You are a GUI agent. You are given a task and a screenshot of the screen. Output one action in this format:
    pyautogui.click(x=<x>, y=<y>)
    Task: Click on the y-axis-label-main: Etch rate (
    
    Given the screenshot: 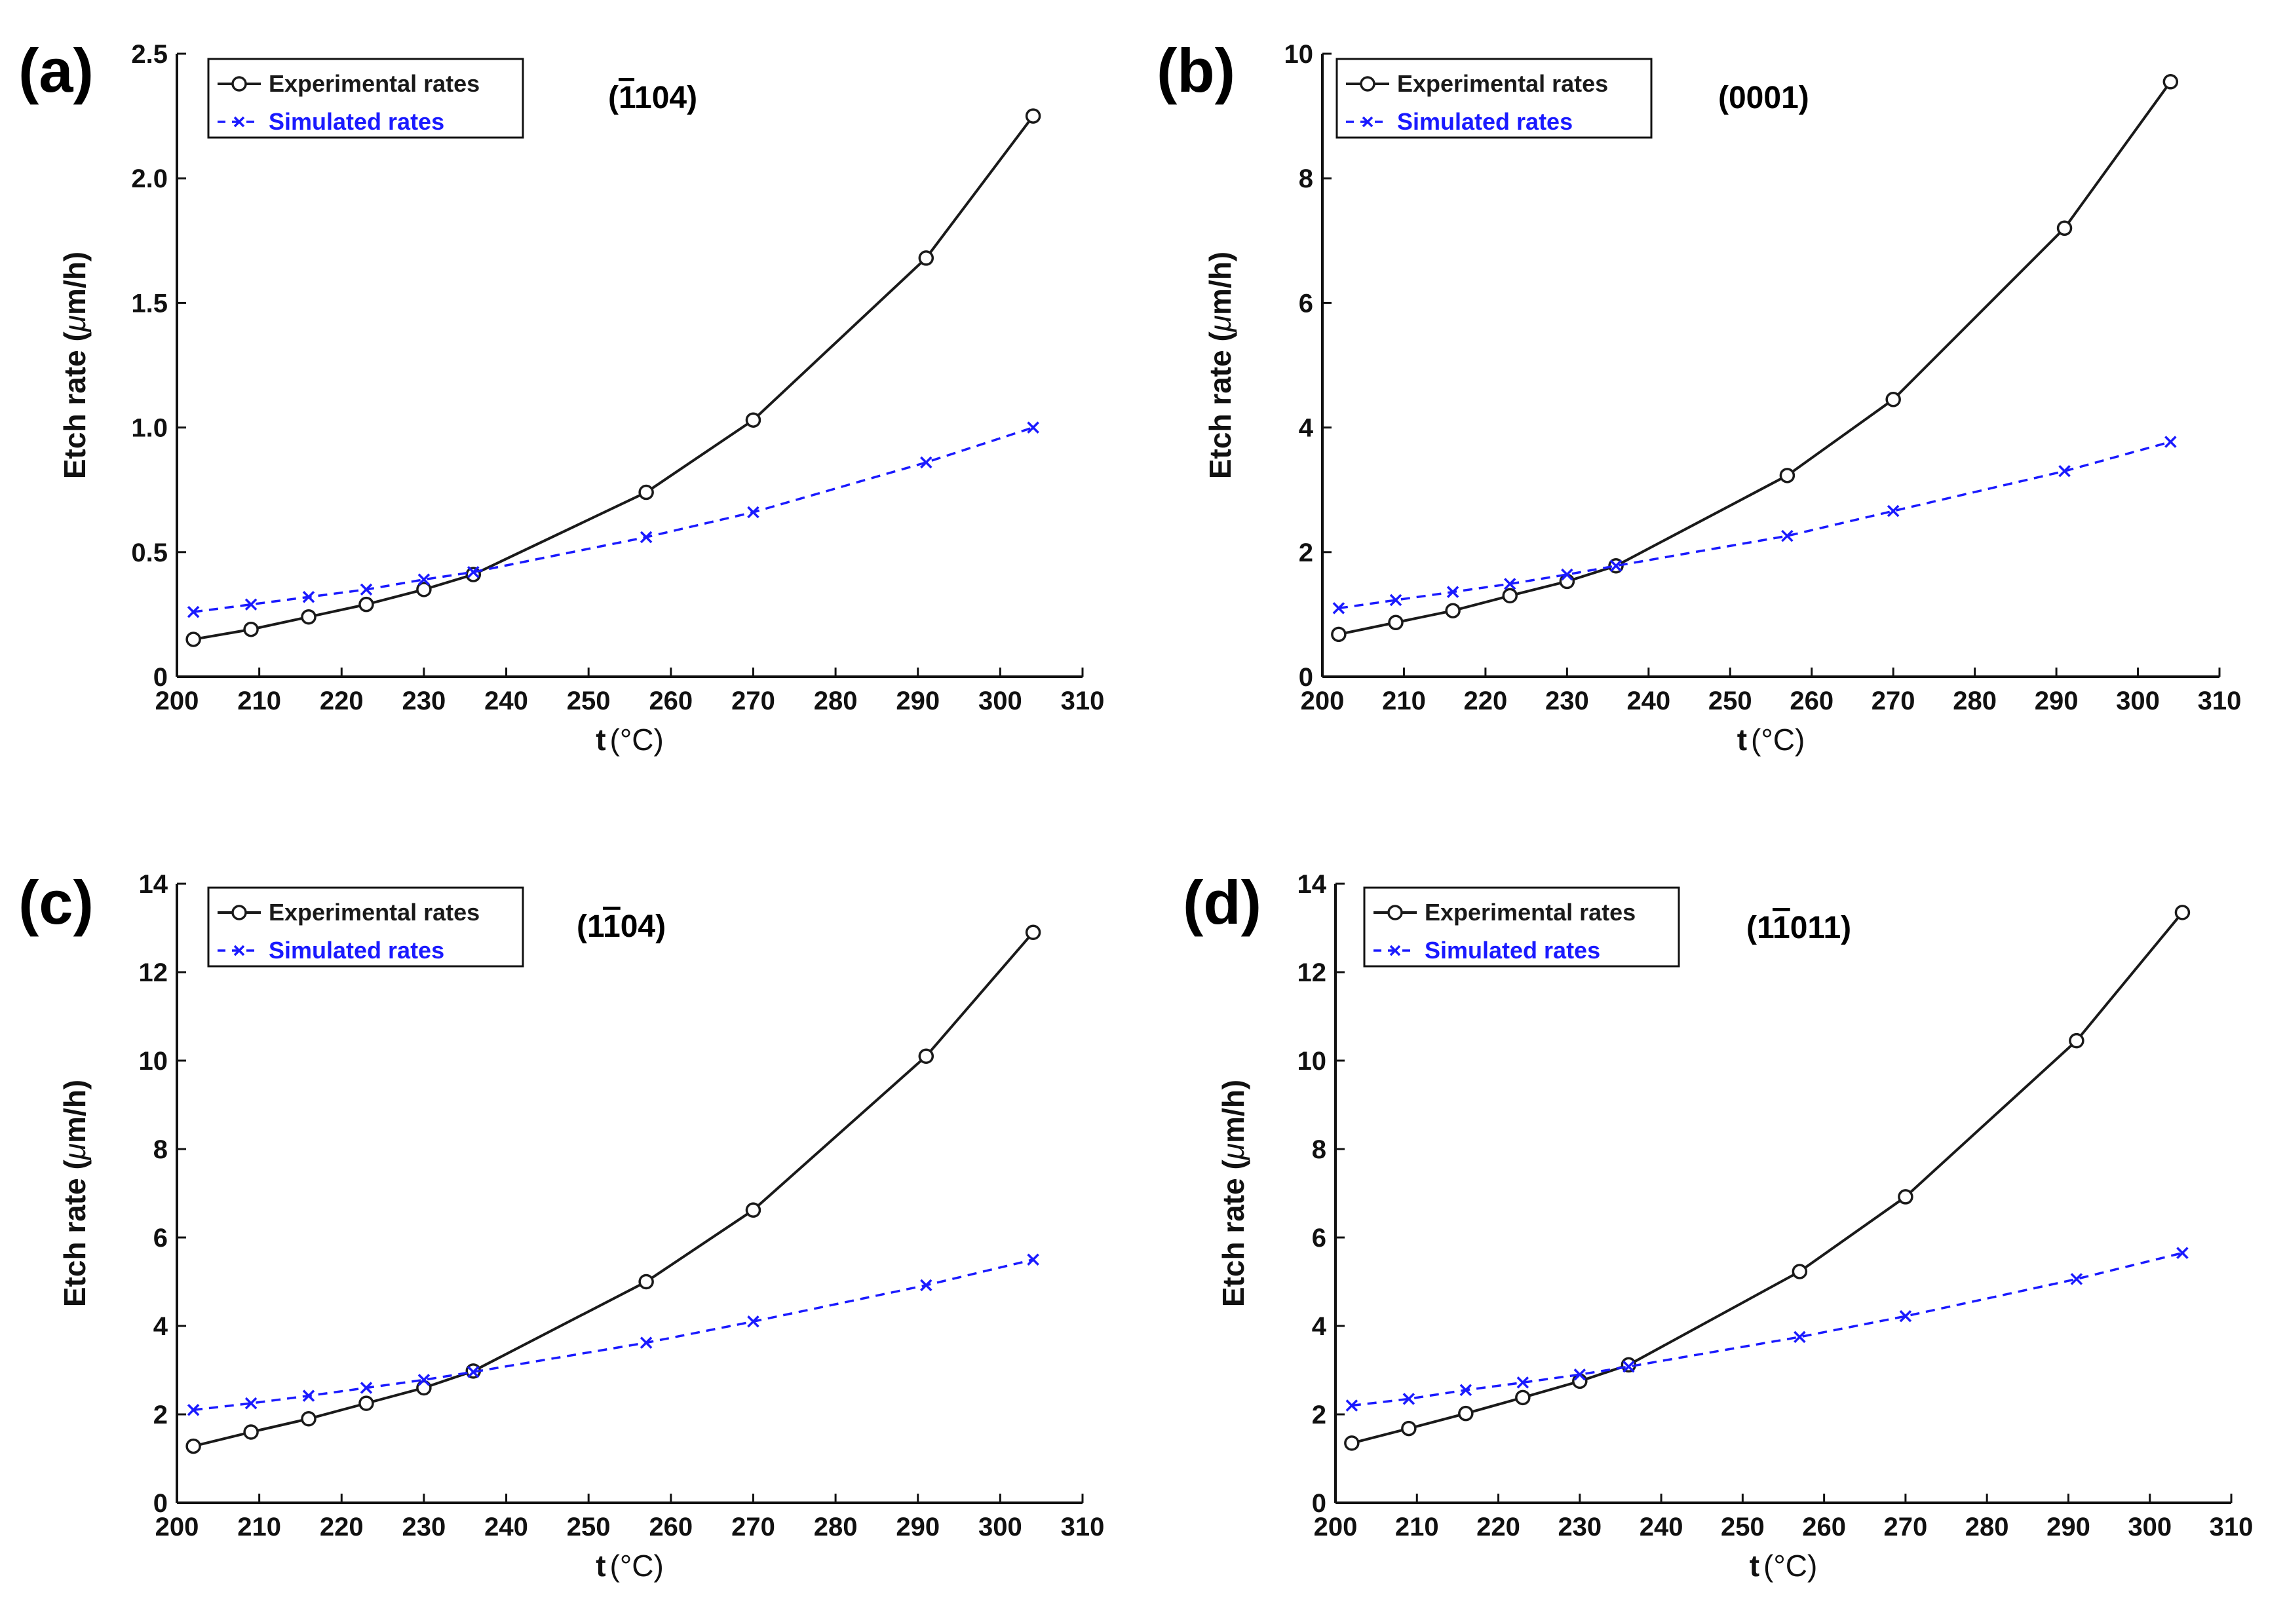 What is the action you would take?
    pyautogui.click(x=1220, y=405)
    